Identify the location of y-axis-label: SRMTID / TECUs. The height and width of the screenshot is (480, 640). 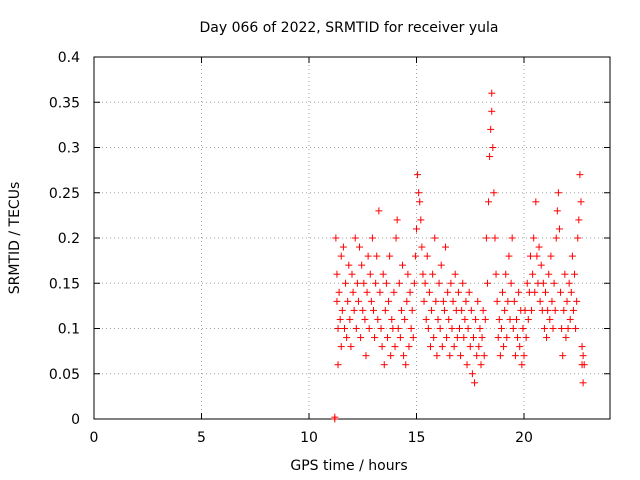
(15, 238).